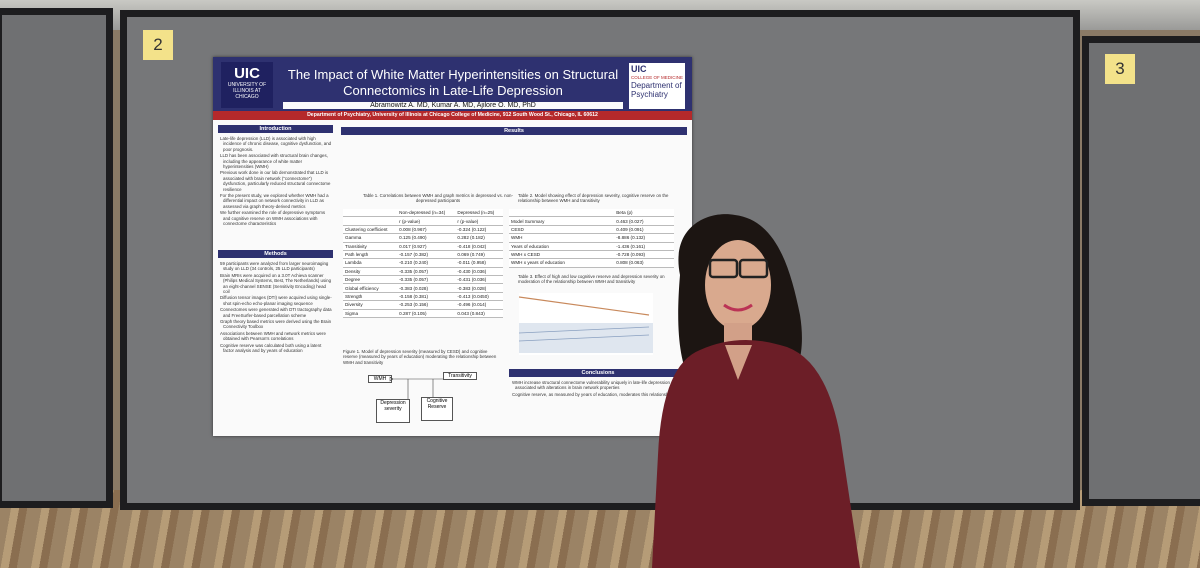 Image resolution: width=1200 pixels, height=568 pixels. I want to click on person, so click(756, 391).